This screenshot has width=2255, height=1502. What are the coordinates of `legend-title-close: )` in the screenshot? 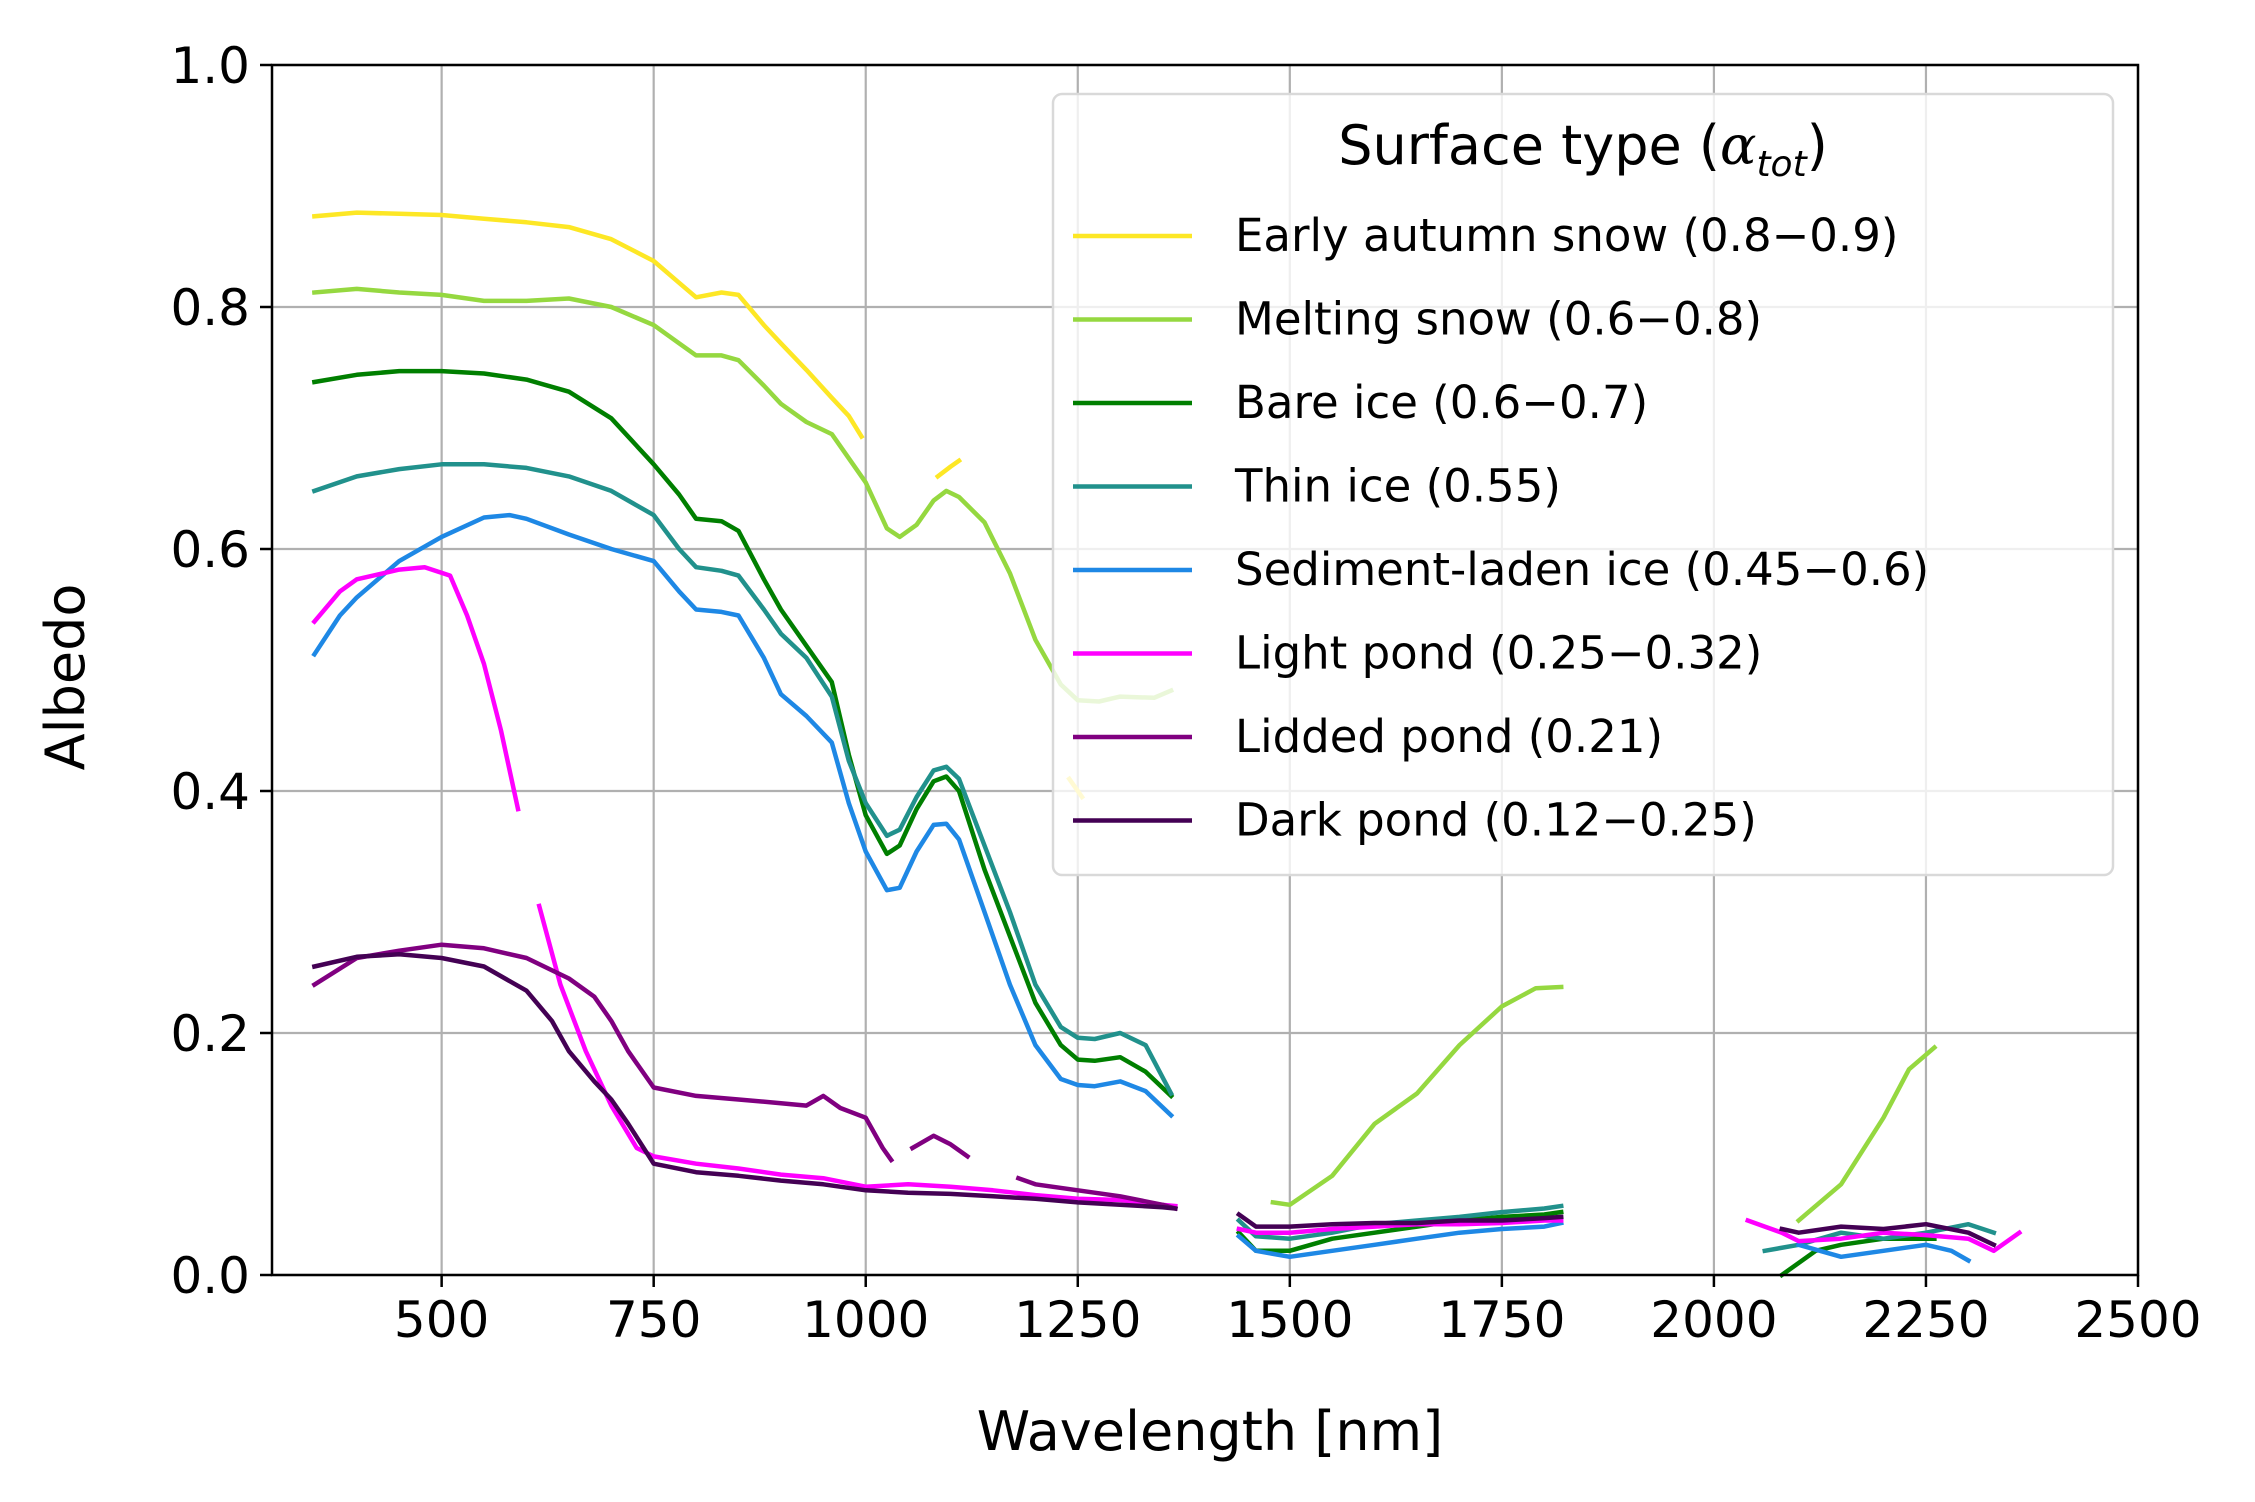 It's located at (1817, 145).